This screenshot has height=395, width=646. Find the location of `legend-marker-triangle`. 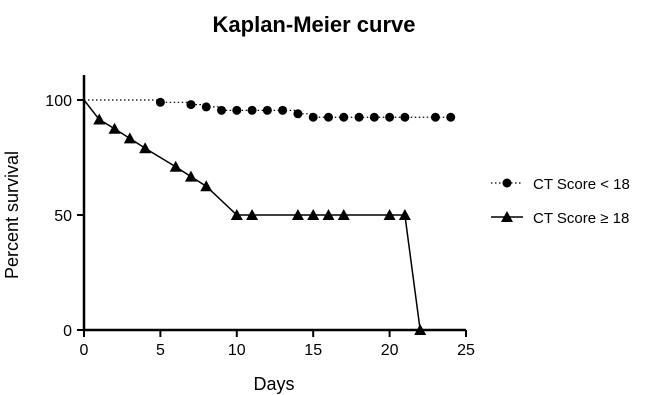

legend-marker-triangle is located at coordinates (507, 216).